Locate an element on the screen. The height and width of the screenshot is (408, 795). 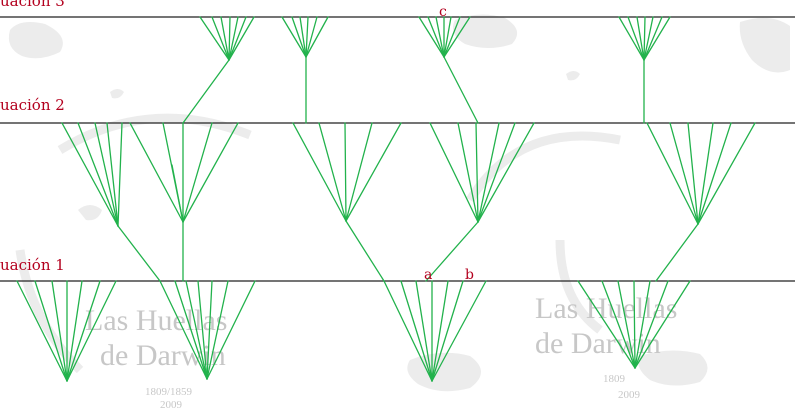
connector-l3c-l2 is located at coordinates (461, 90).